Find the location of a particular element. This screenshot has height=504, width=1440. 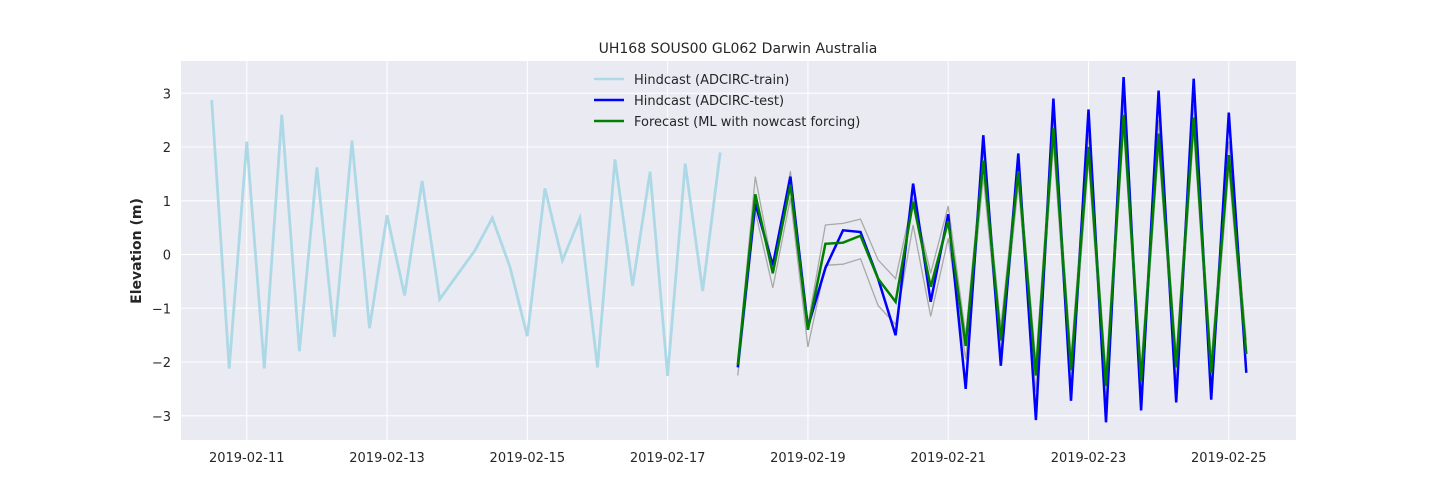

y-tick-label: 3 is located at coordinates (167, 94).